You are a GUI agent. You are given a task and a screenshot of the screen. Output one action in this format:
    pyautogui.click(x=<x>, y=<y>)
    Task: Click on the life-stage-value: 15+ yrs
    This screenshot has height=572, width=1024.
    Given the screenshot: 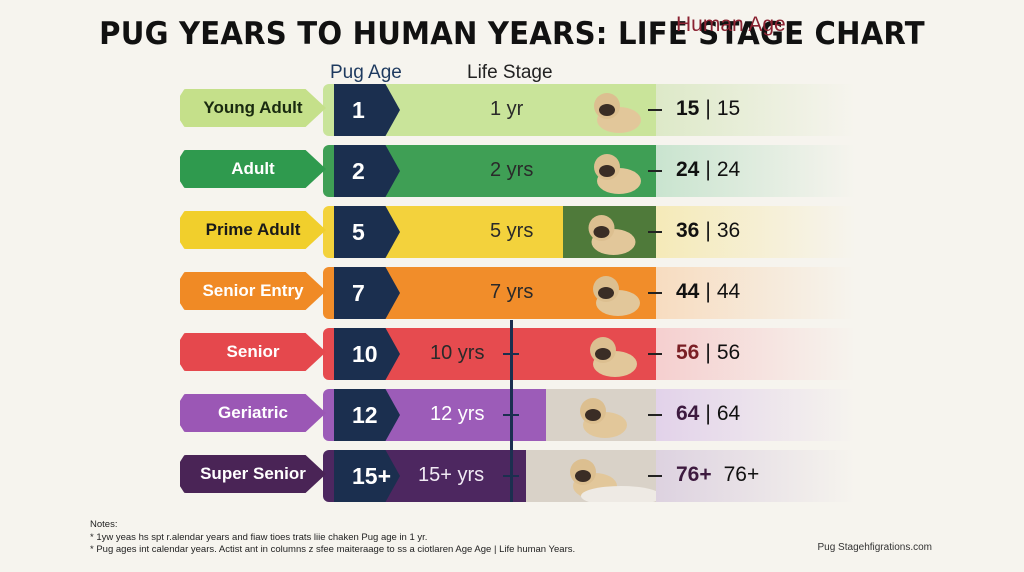 What is the action you would take?
    pyautogui.click(x=451, y=475)
    